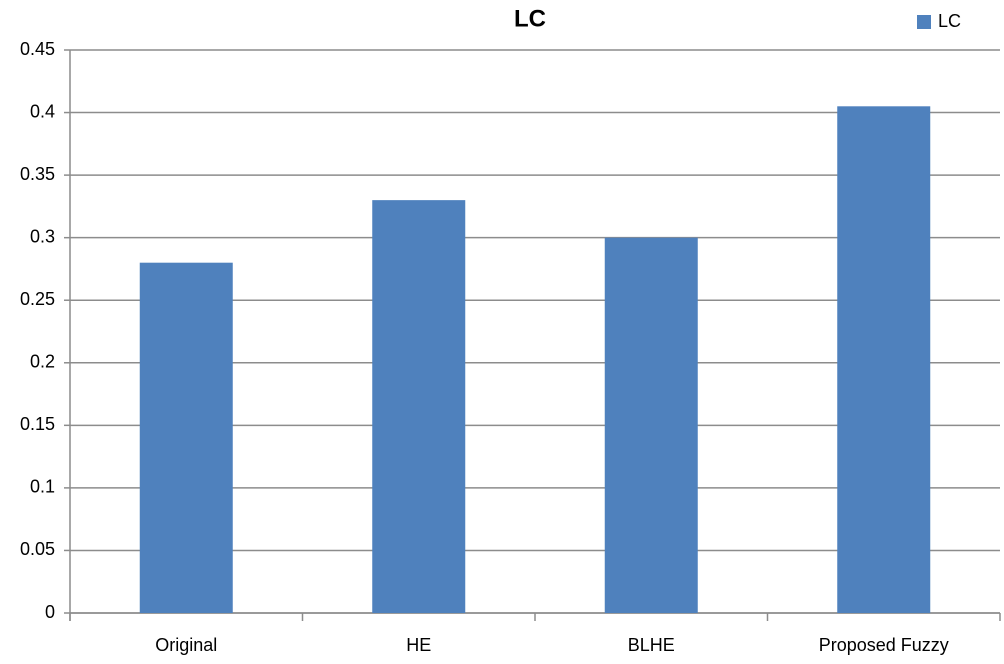  Describe the element at coordinates (42, 487) in the screenshot. I see `y-tick-label: 0.1` at that location.